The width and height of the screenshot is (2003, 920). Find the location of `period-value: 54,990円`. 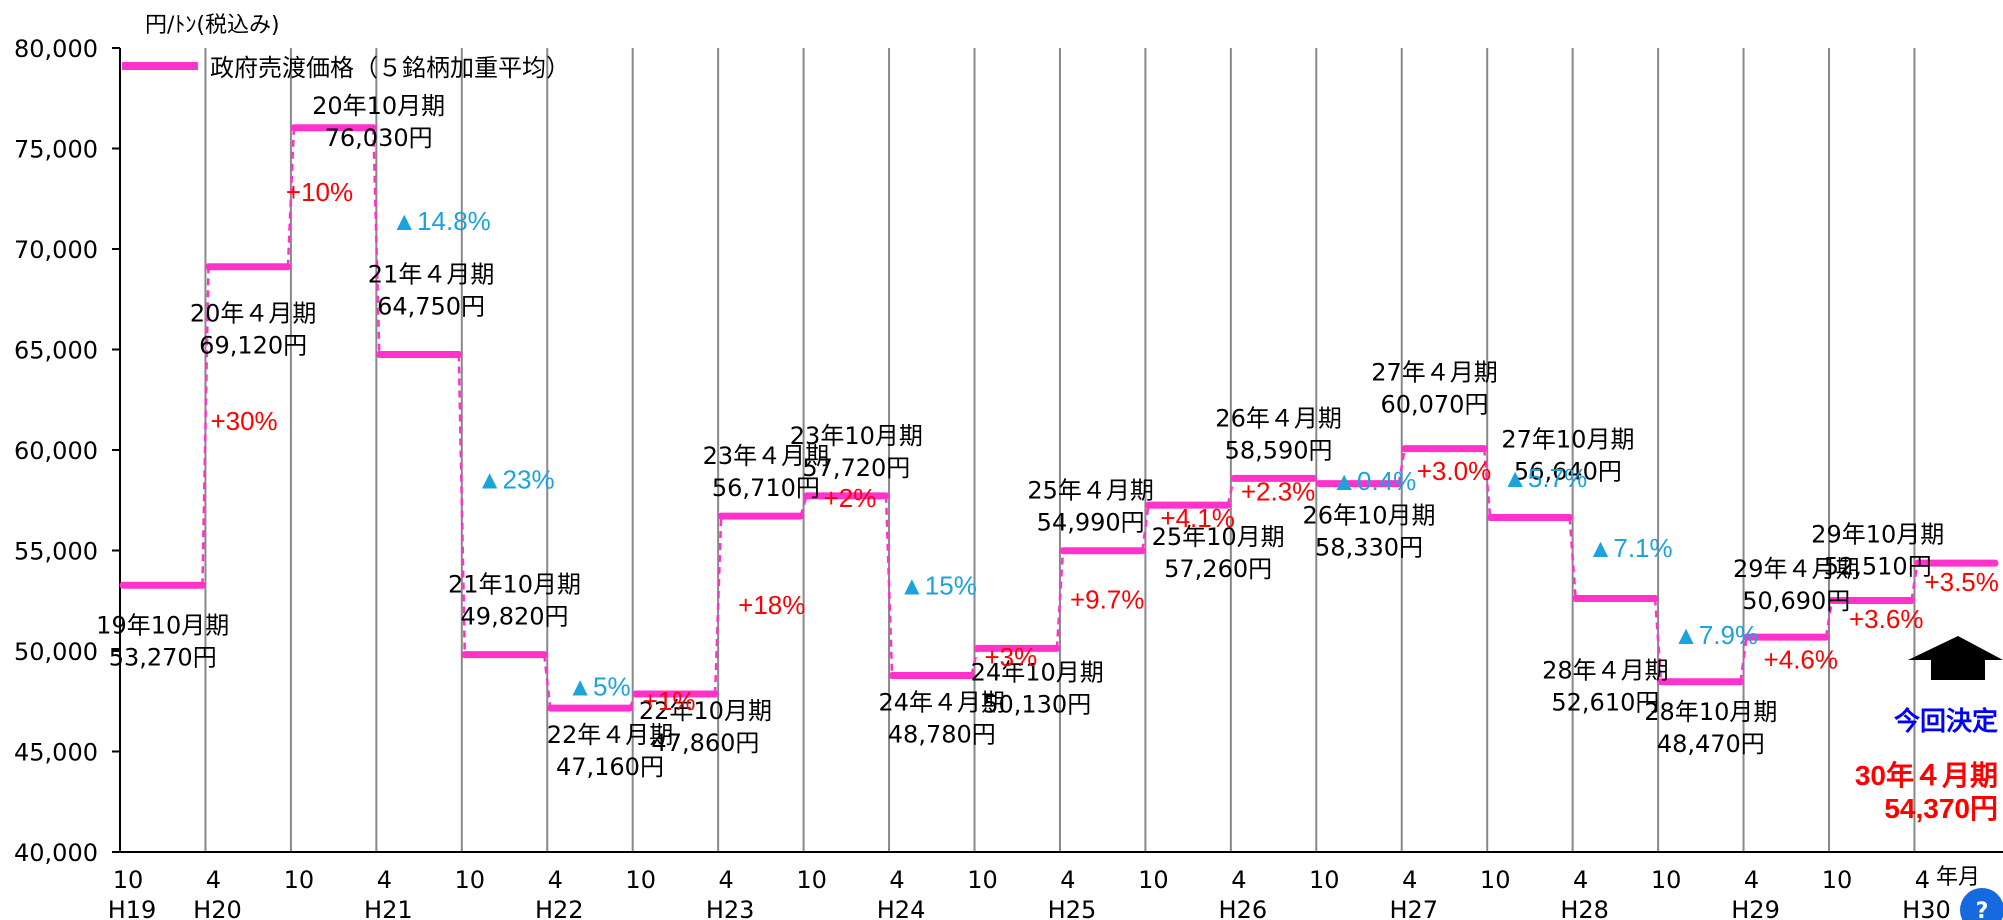

period-value: 54,990円 is located at coordinates (1091, 523).